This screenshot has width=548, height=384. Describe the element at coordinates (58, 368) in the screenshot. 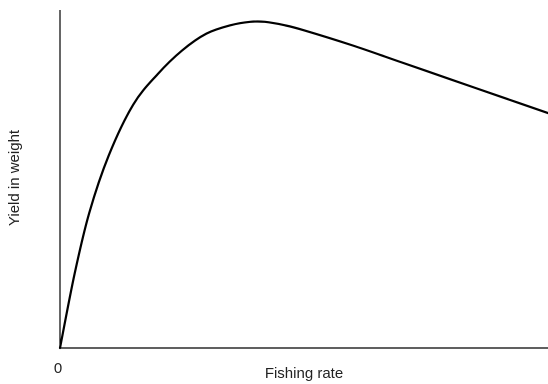

I see `x-tick-label-0: 0` at that location.